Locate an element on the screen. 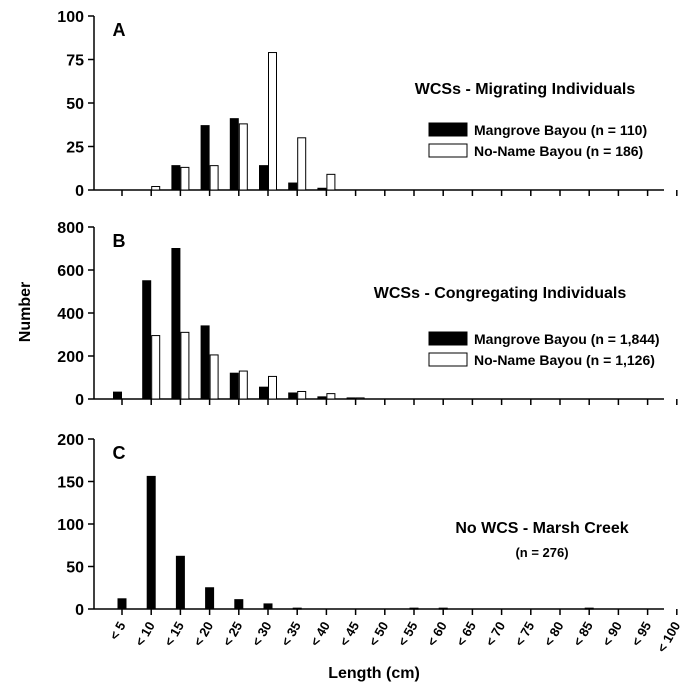 This screenshot has height=687, width=685. legend-label: Mangrove Bayou (n = 1,844) is located at coordinates (567, 339).